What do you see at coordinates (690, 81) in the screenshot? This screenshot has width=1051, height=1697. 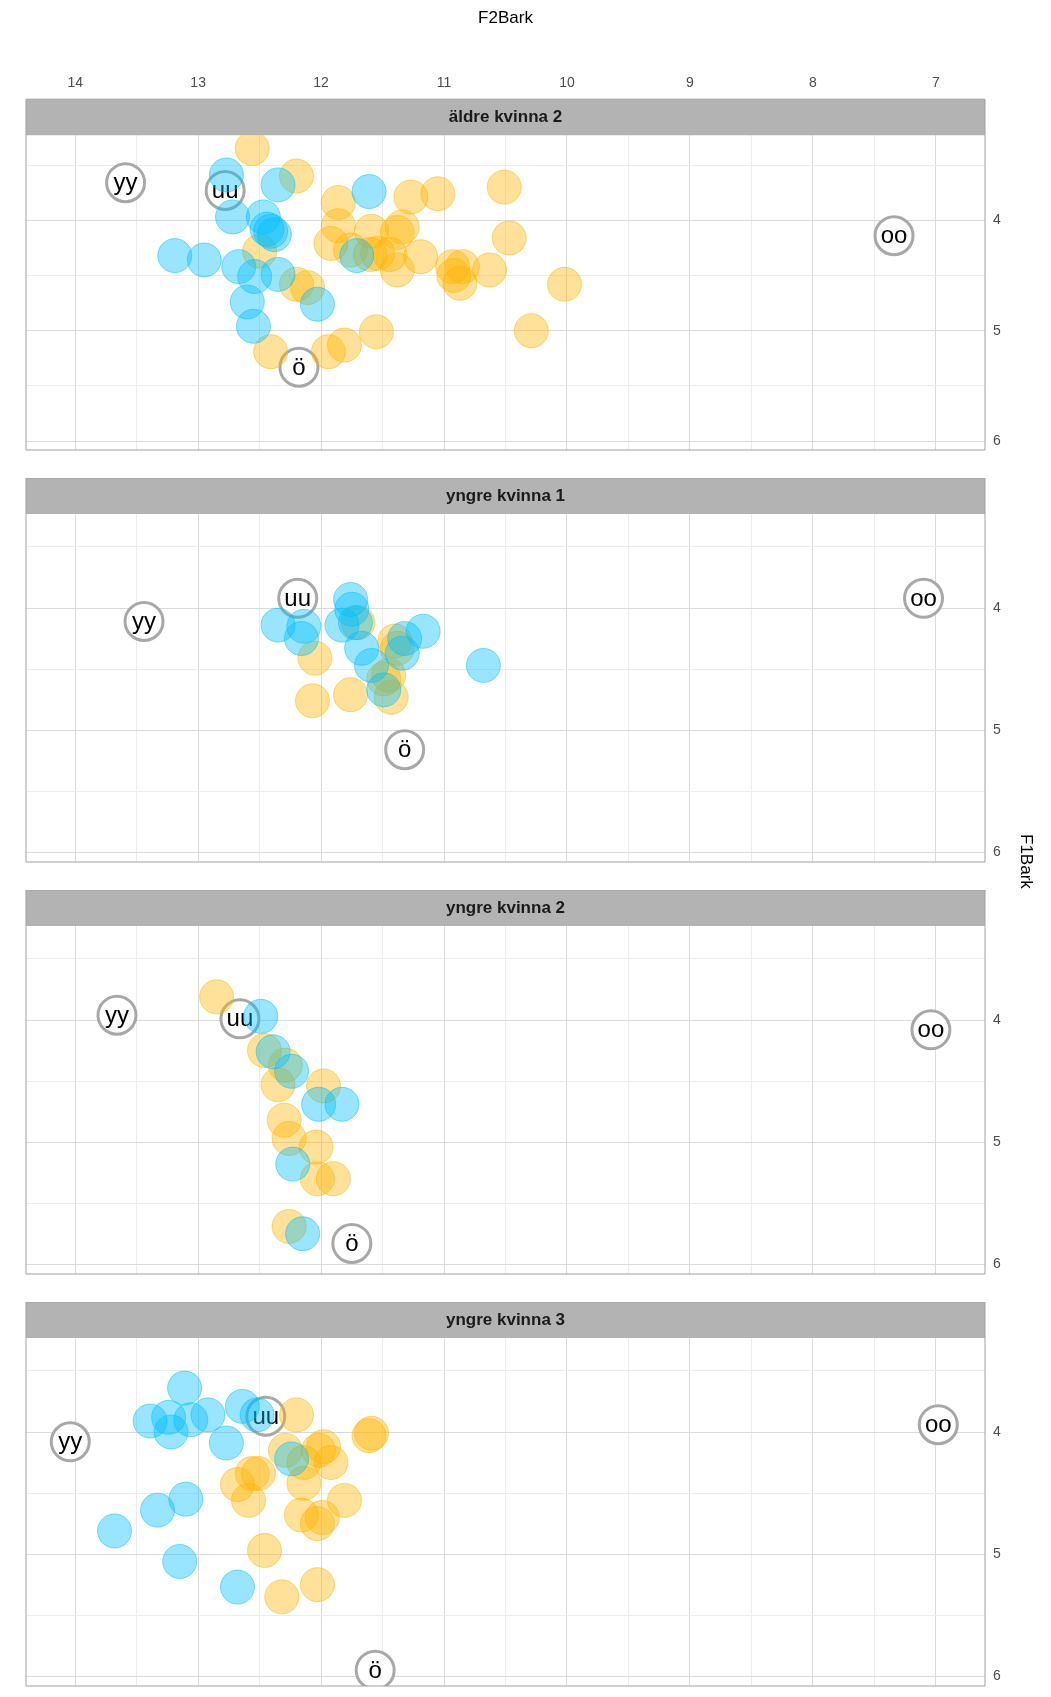 I see `x-tick-label: 9` at bounding box center [690, 81].